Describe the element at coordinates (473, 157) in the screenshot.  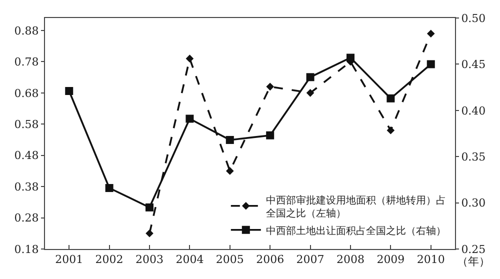
I see `y2-tick-label: 0.35` at that location.